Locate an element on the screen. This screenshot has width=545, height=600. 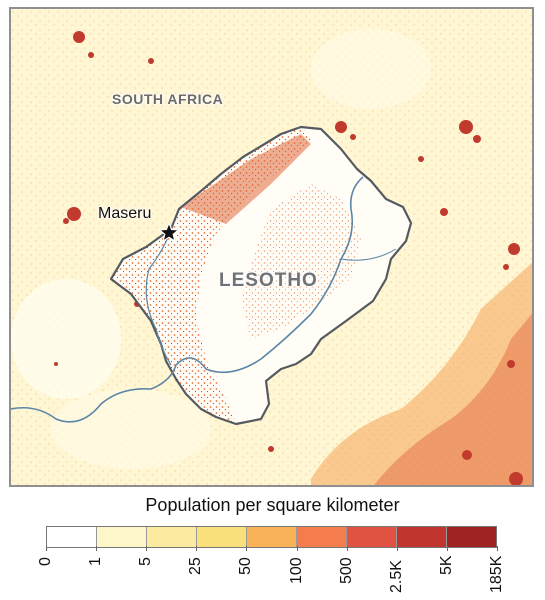
legend-break-label: 5 is located at coordinates (145, 561).